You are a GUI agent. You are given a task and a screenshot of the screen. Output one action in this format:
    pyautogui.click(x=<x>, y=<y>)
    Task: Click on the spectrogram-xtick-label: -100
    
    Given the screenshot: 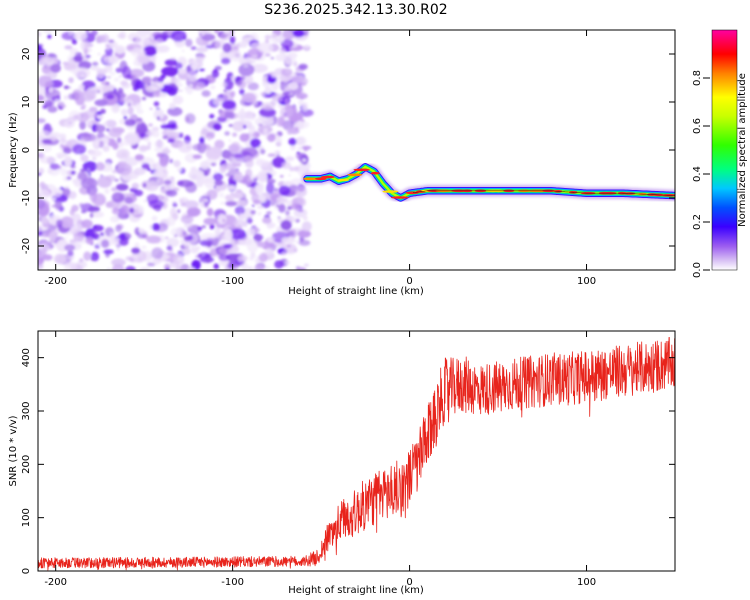 What is the action you would take?
    pyautogui.click(x=232, y=281)
    